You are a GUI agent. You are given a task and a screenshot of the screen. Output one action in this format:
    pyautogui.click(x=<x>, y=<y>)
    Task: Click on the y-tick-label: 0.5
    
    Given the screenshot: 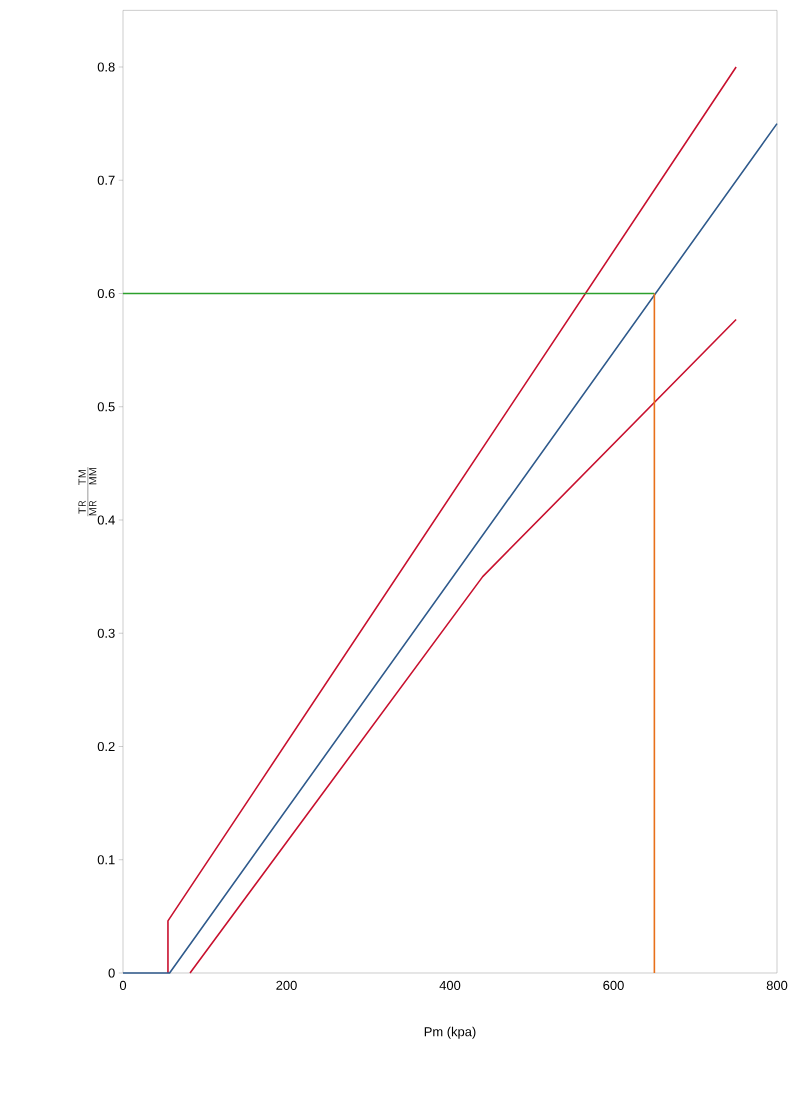 What is the action you would take?
    pyautogui.click(x=106, y=407)
    